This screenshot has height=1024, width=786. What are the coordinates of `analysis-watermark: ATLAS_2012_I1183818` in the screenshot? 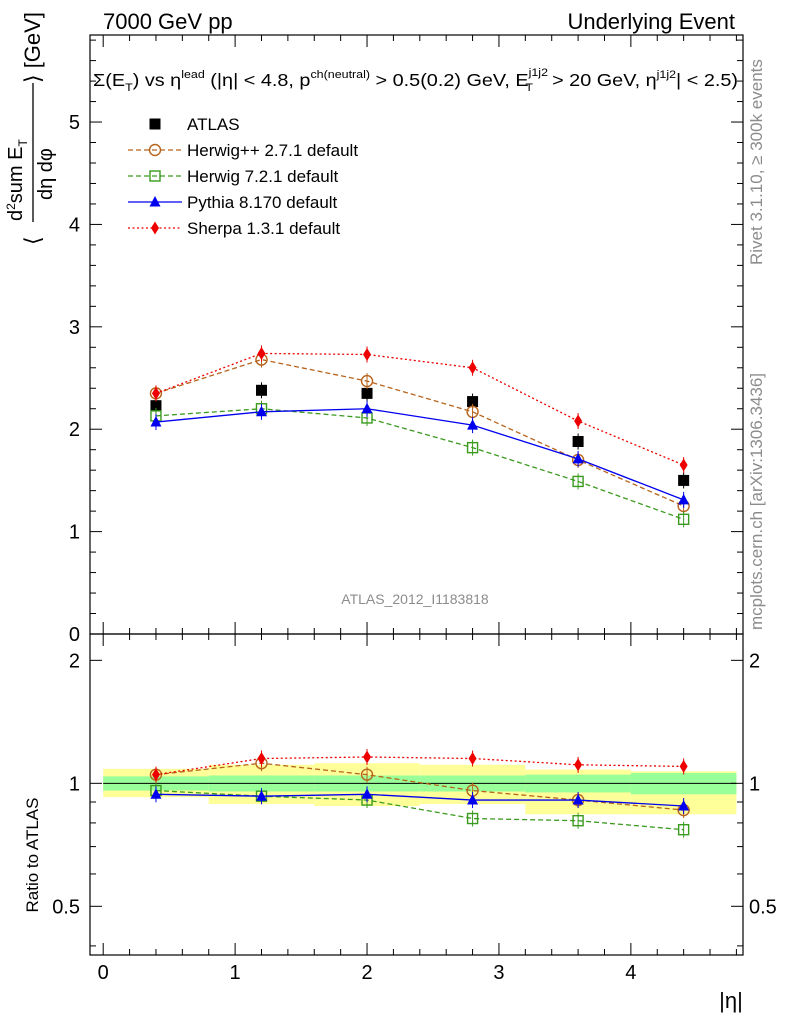 It's located at (415, 599).